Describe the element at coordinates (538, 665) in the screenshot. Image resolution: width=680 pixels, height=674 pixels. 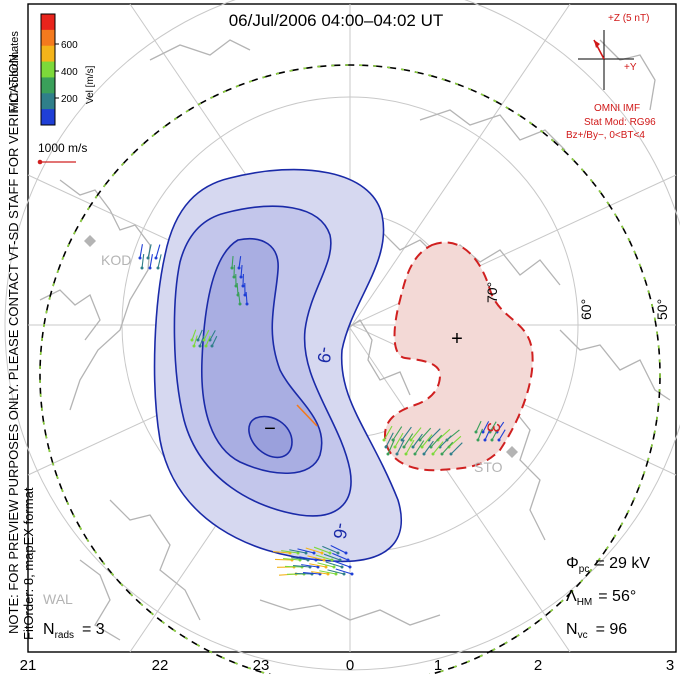
I see `mlt-tick-2: 2` at that location.